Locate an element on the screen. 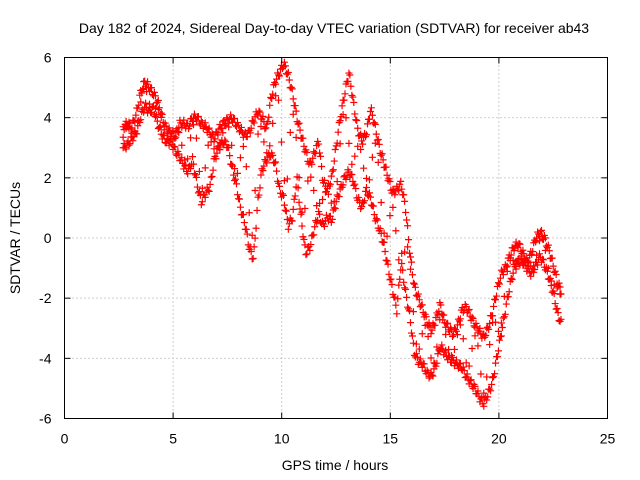  y-tick-label: 4 is located at coordinates (48, 118).